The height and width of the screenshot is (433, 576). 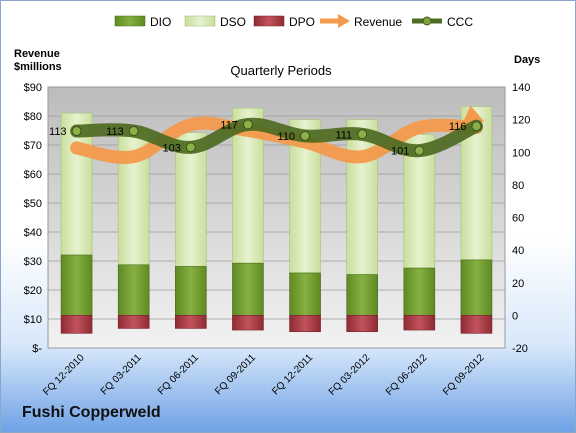 I want to click on legend-label-dso: DSO, so click(x=233, y=22).